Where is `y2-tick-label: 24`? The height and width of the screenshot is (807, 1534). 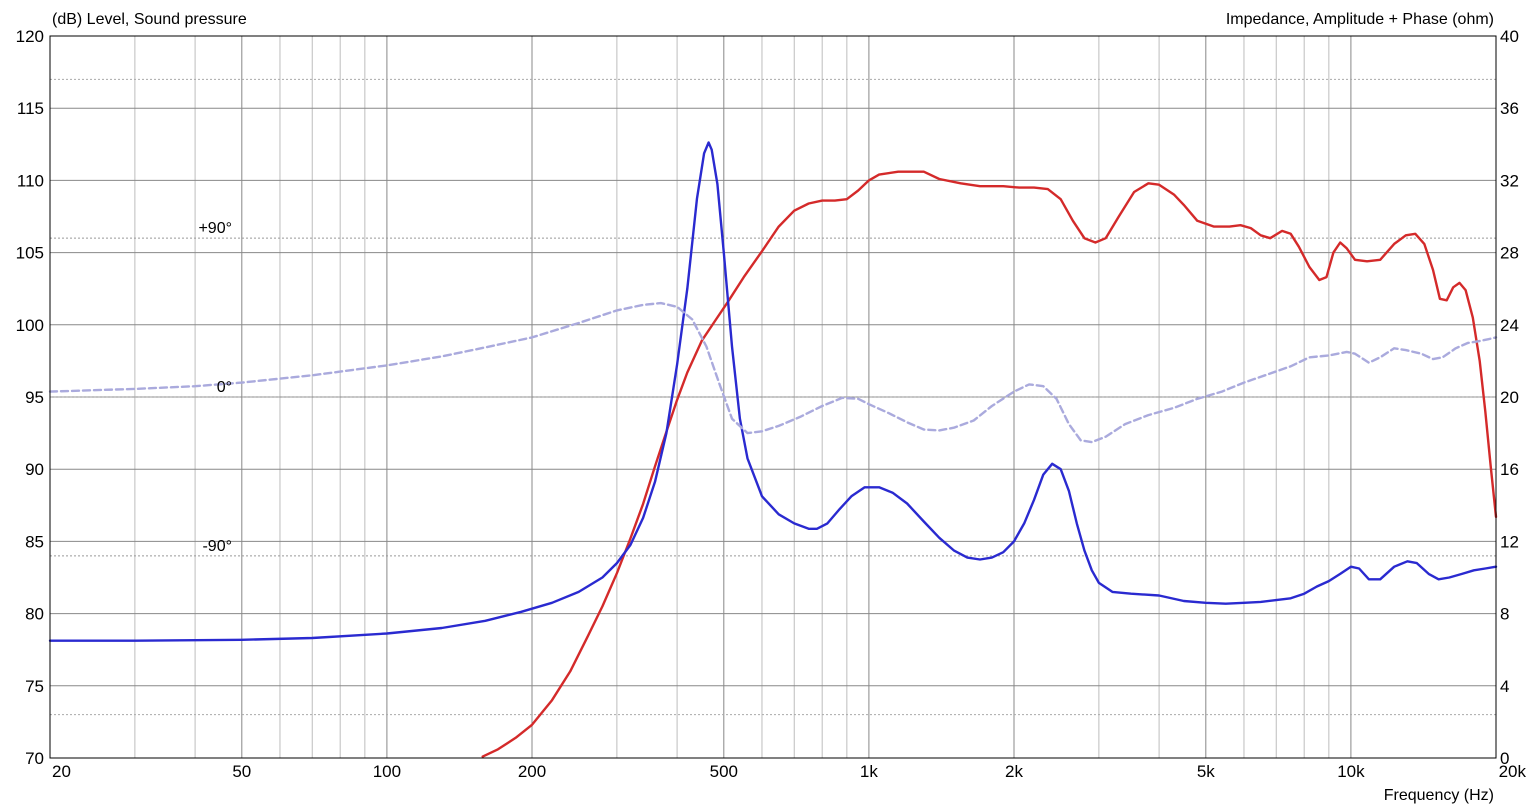 y2-tick-label: 24 is located at coordinates (1509, 325).